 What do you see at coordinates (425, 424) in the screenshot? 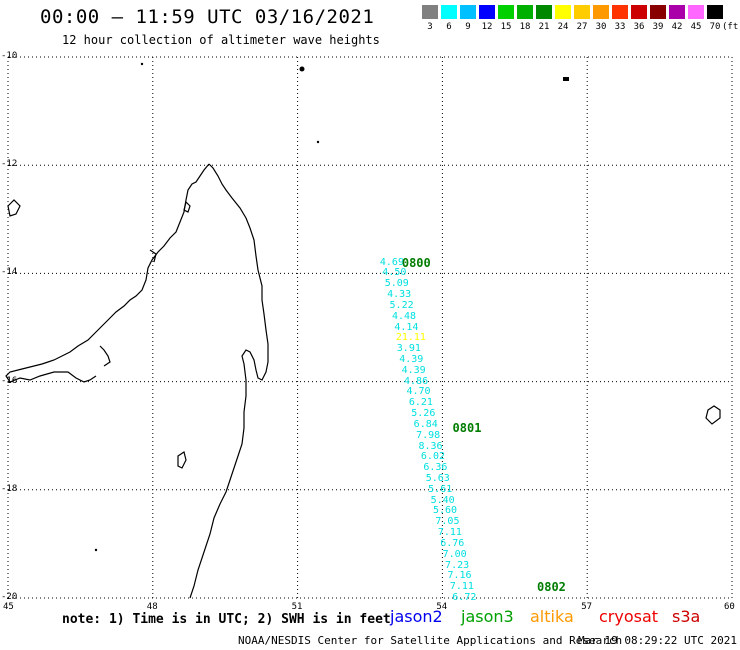
I see `swh-value: 6.84` at bounding box center [425, 424].